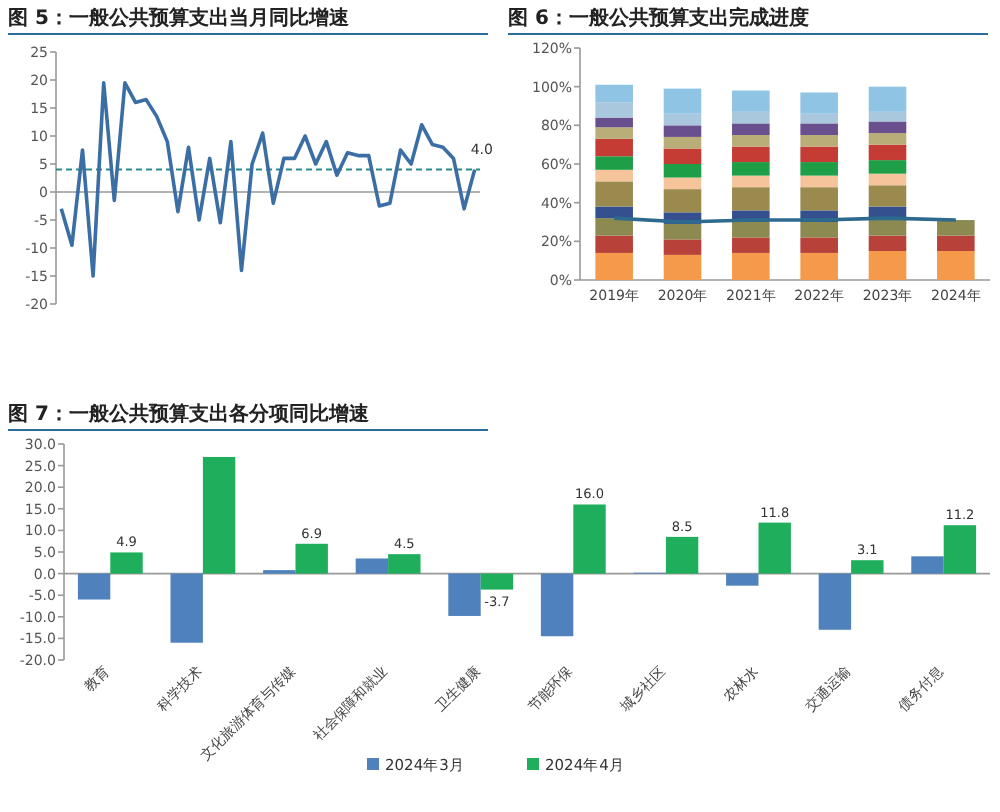 The image size is (1000, 812). What do you see at coordinates (179, 18) in the screenshot?
I see `chart-title: 图 5：一般公共预算支出当月同比增速` at bounding box center [179, 18].